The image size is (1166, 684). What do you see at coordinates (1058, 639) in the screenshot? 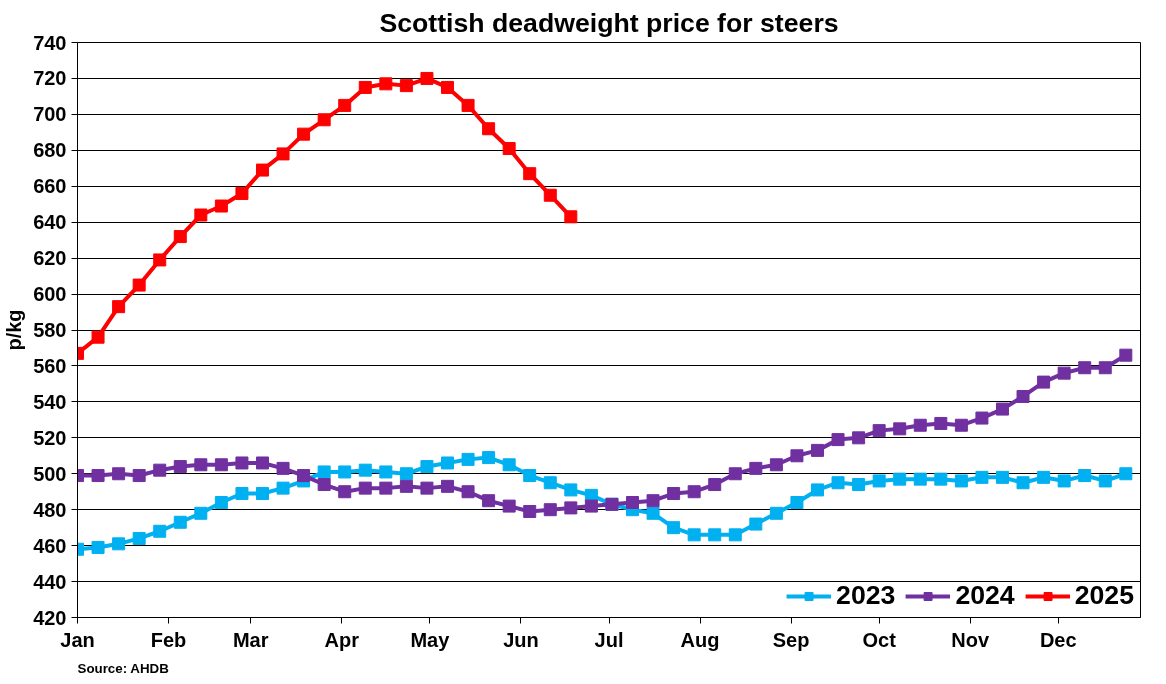
I see `x-tick-label: Dec` at bounding box center [1058, 639].